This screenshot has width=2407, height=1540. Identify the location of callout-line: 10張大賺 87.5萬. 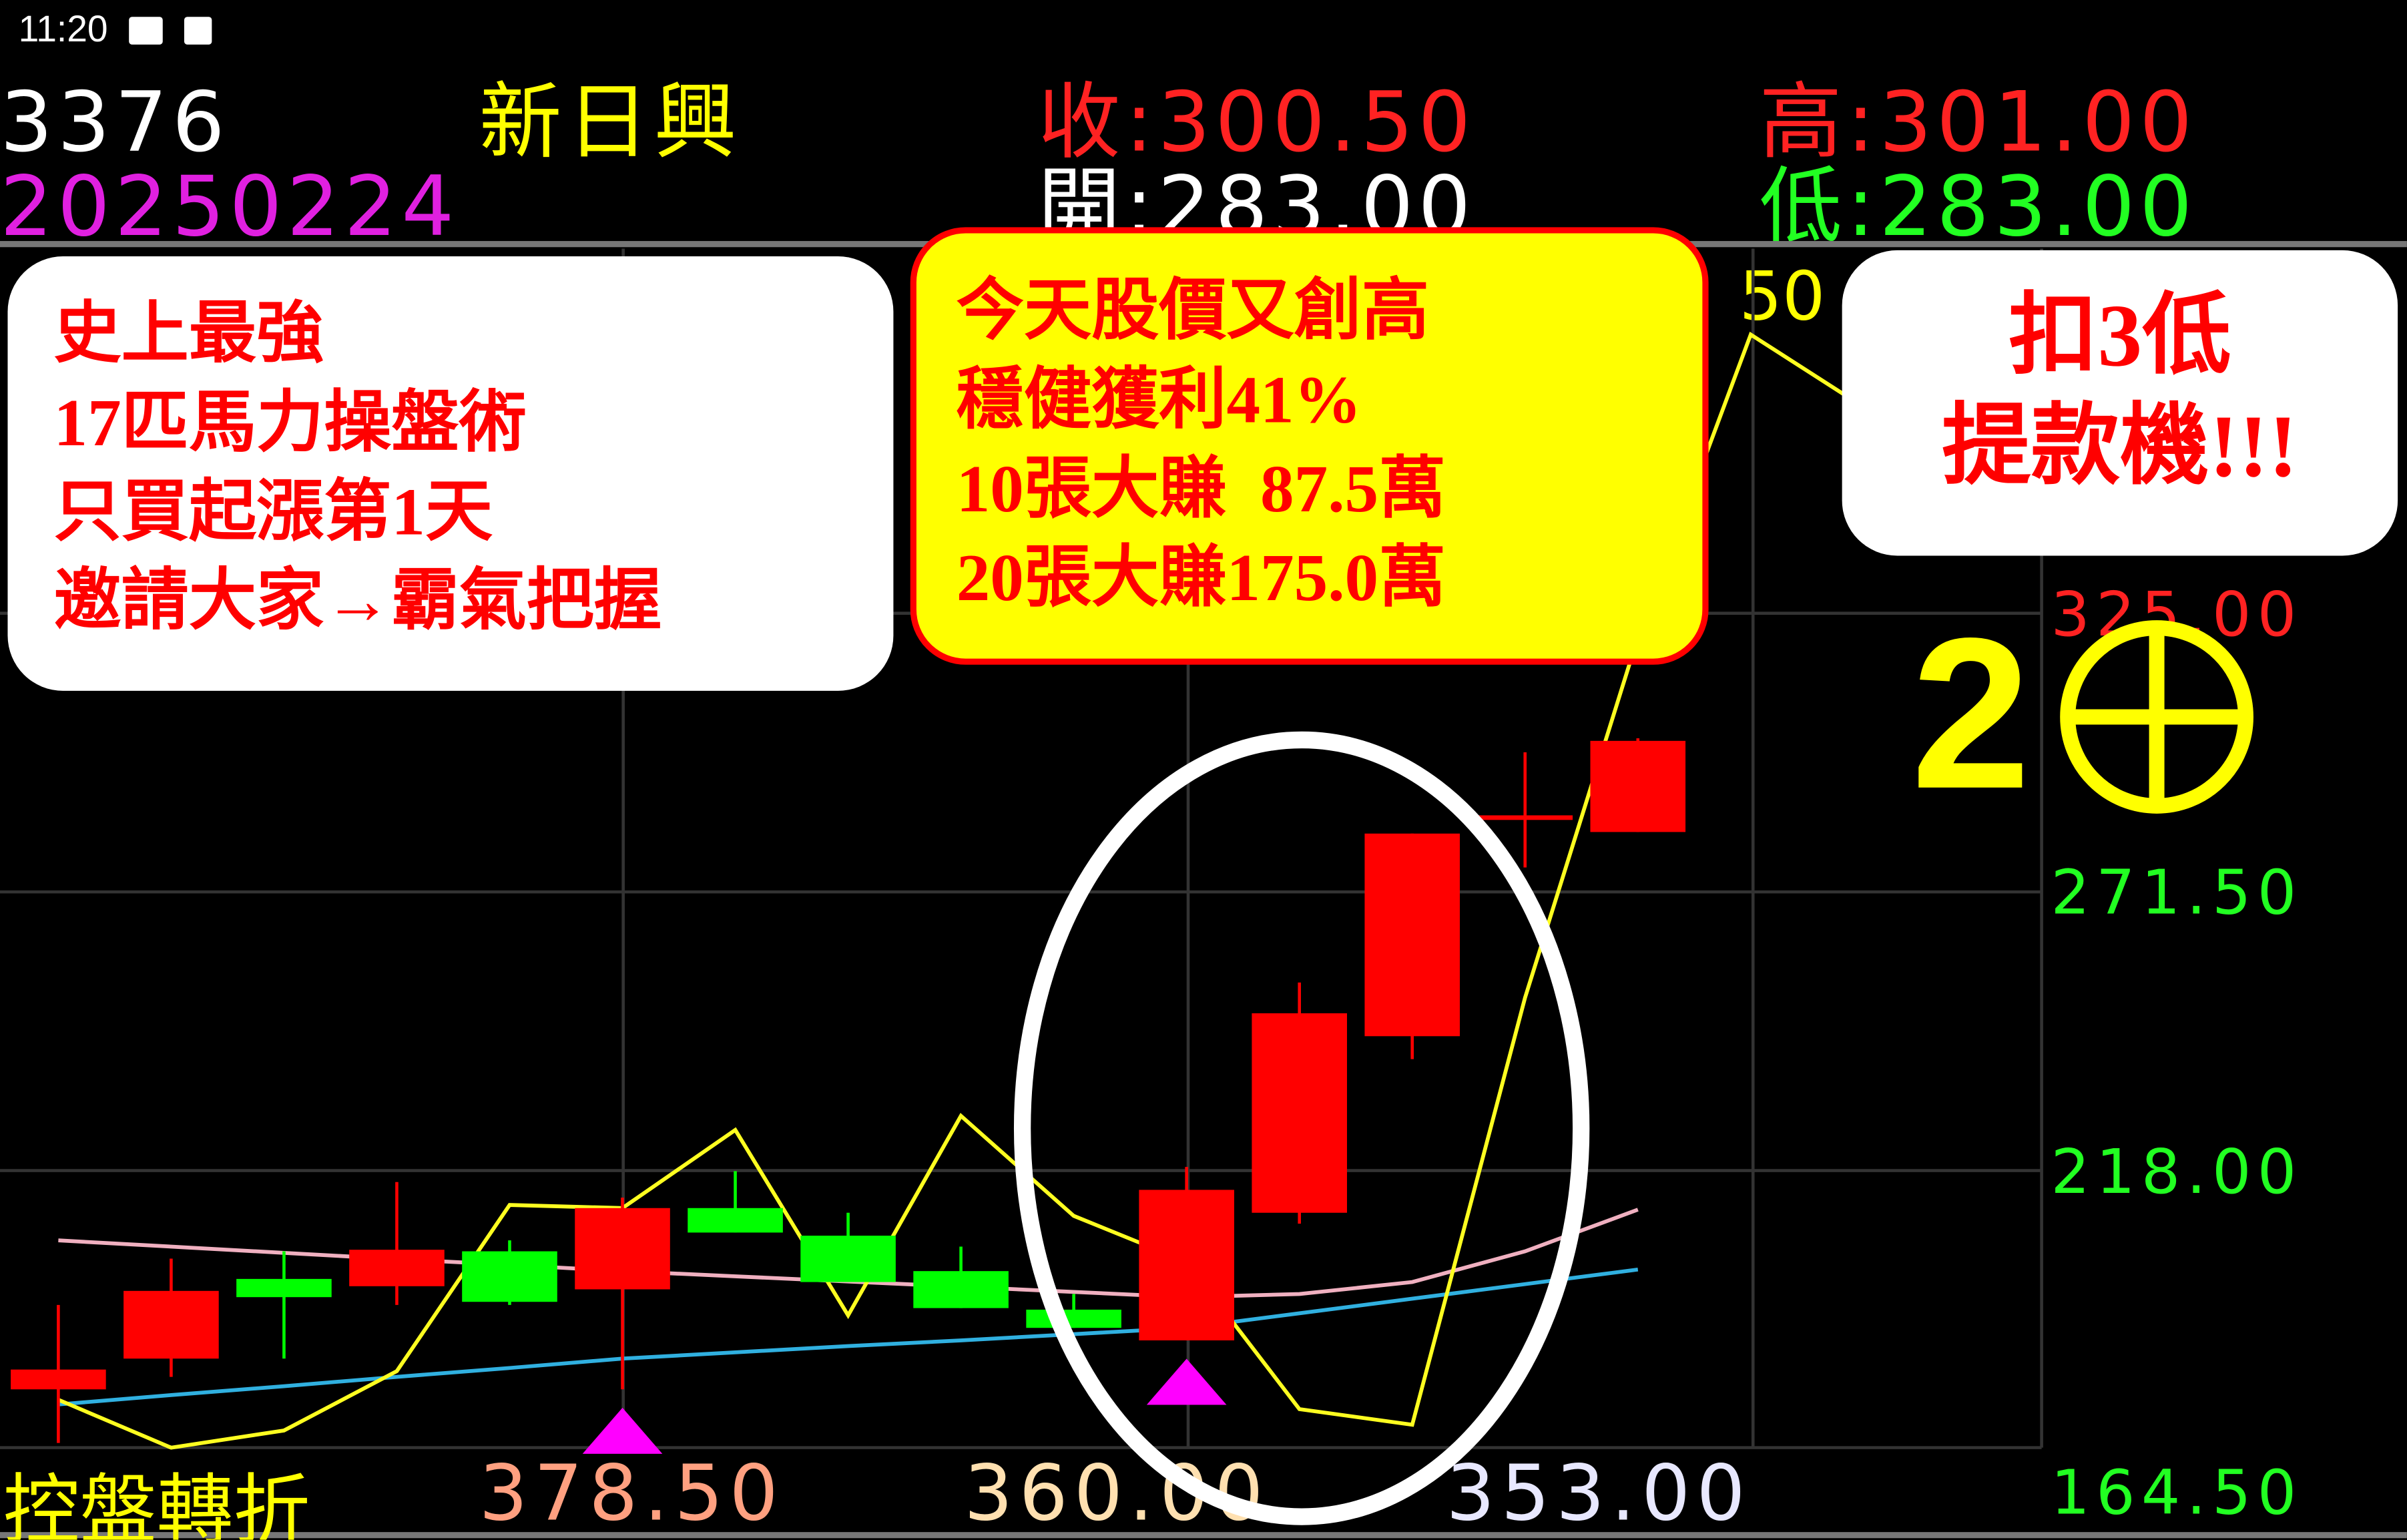
(1201, 489).